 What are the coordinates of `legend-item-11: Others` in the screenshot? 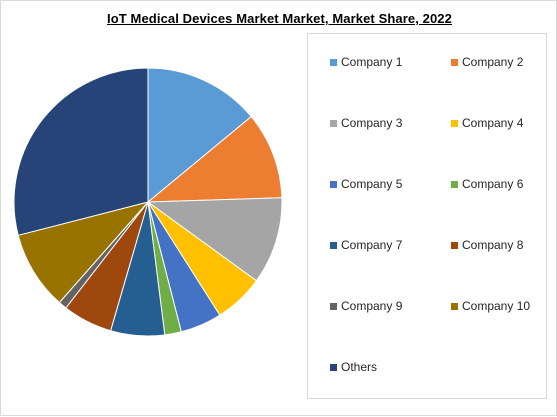 It's located at (353, 367).